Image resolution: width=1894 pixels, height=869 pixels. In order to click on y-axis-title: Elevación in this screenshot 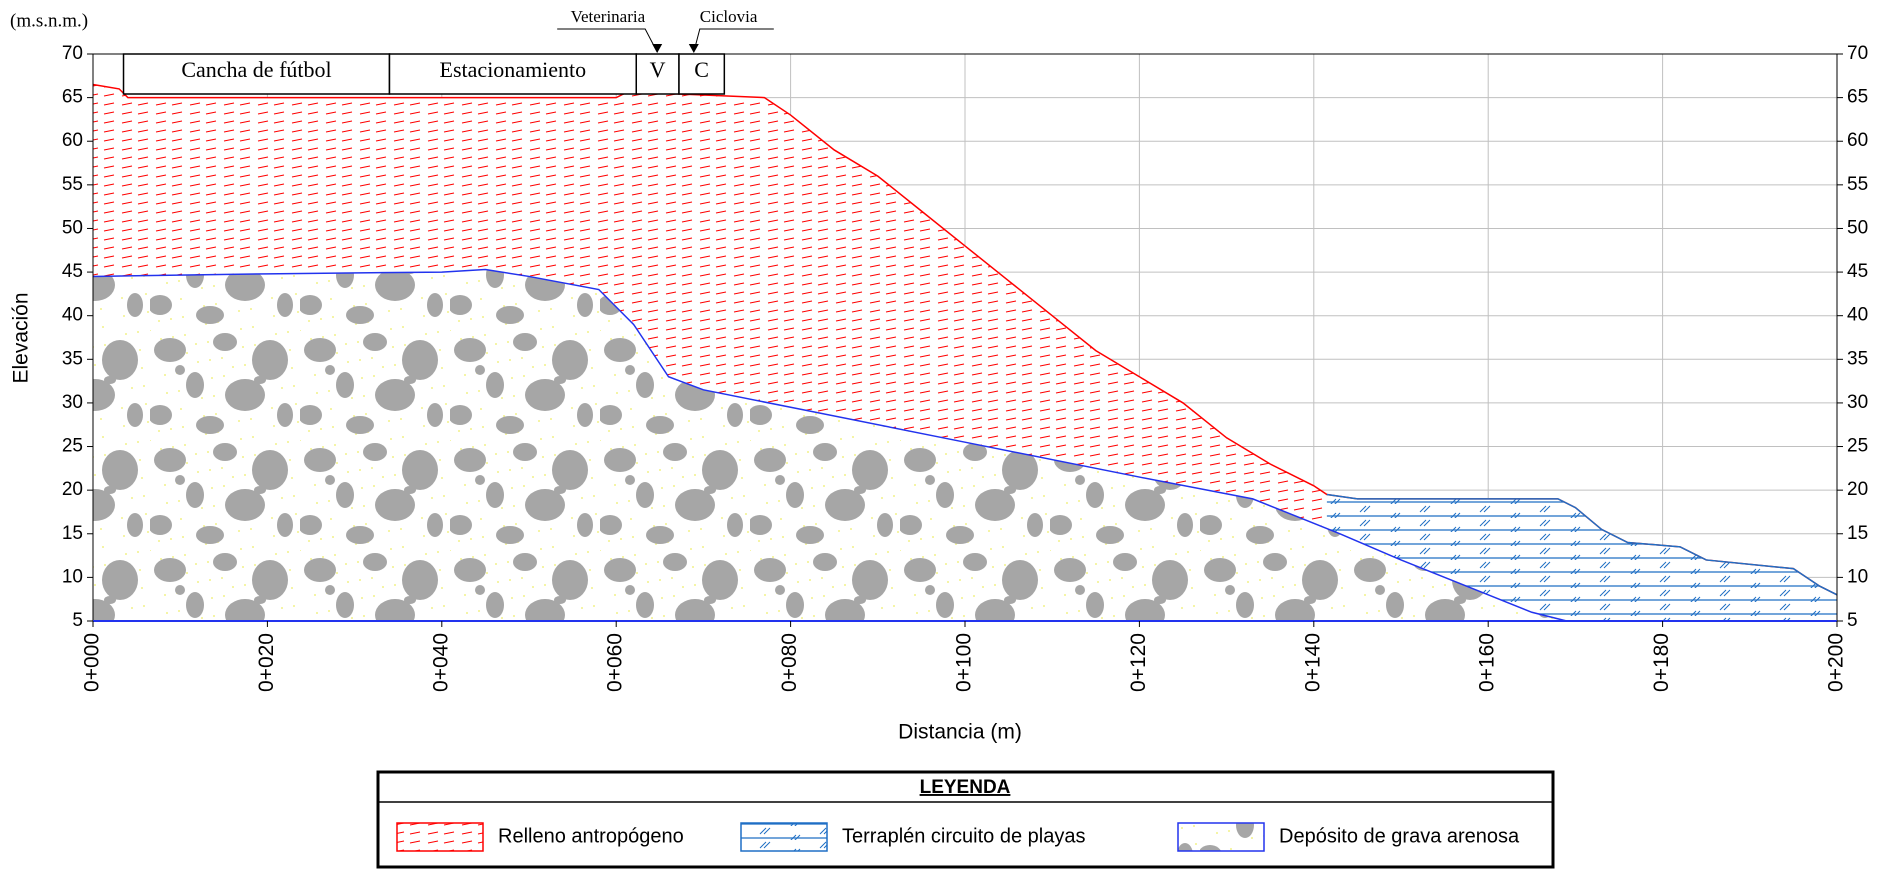, I will do `click(21, 337)`.